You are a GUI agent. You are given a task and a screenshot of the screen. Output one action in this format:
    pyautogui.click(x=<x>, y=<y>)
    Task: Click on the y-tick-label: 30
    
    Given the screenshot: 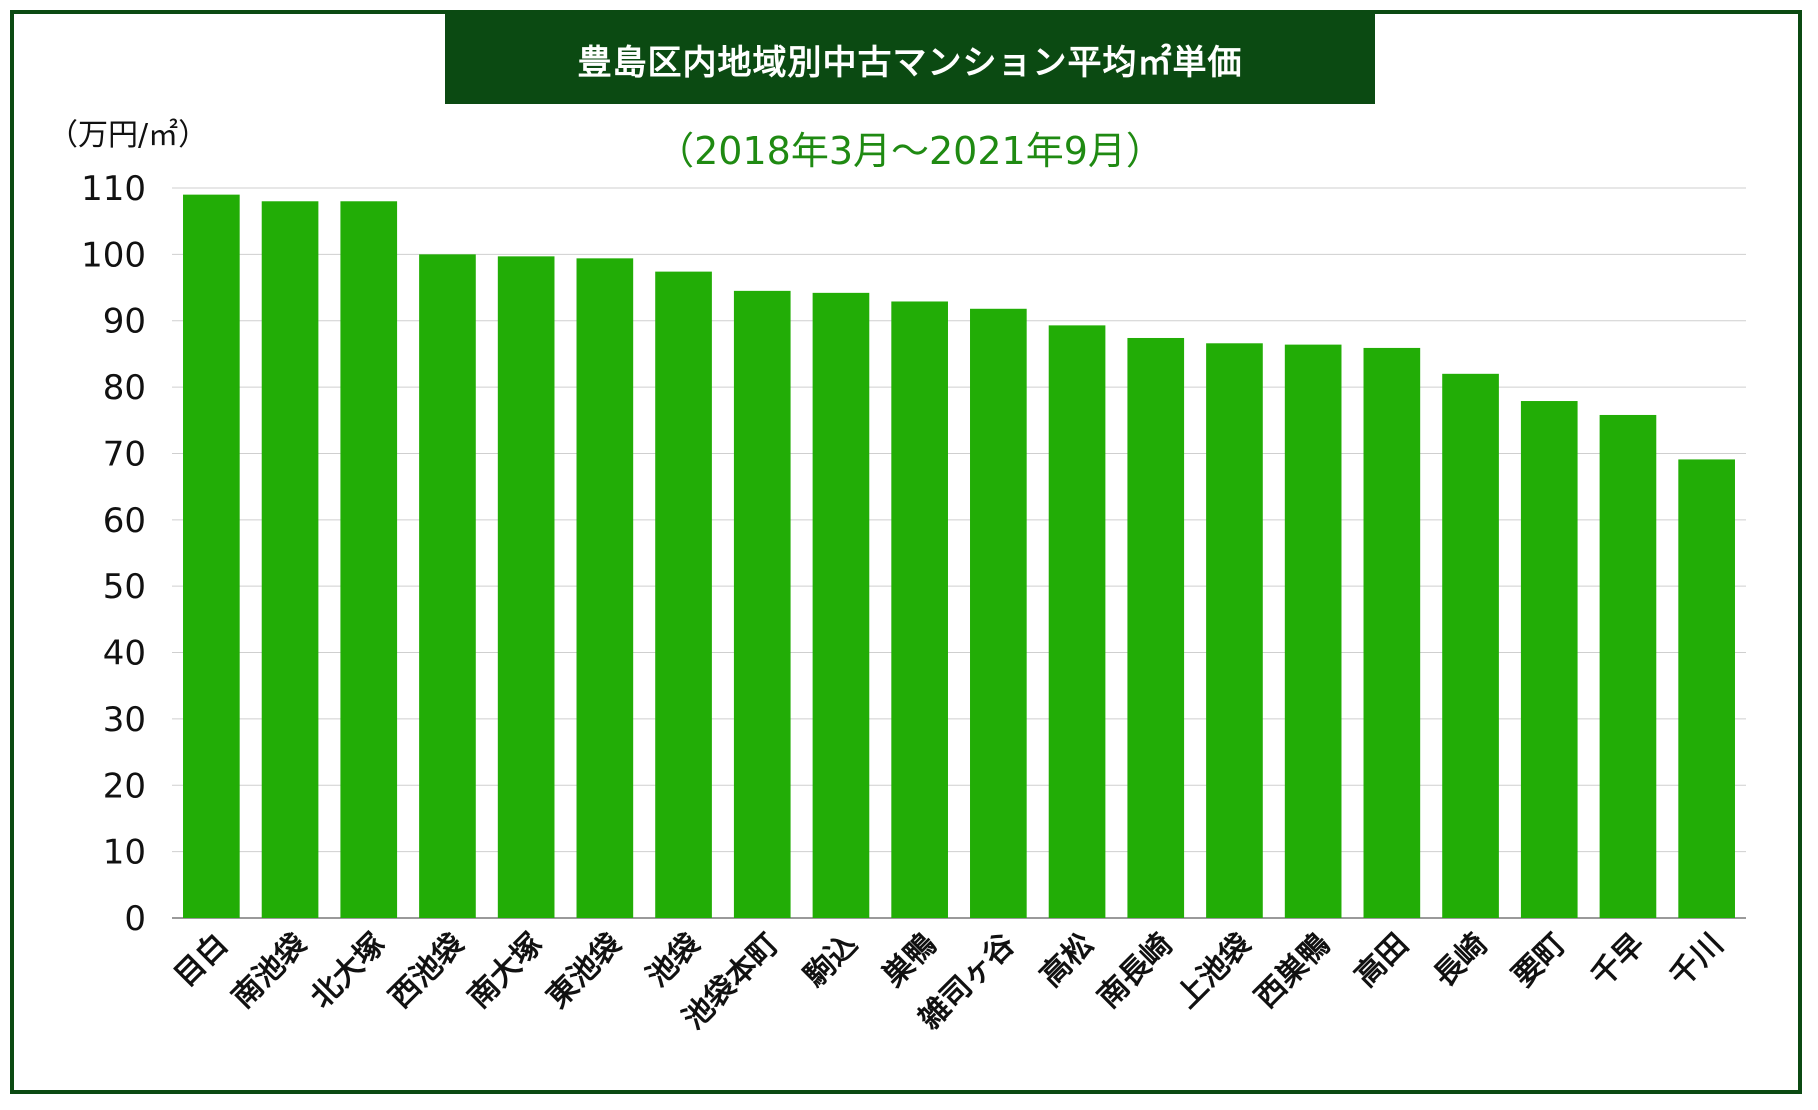 What is the action you would take?
    pyautogui.click(x=124, y=720)
    